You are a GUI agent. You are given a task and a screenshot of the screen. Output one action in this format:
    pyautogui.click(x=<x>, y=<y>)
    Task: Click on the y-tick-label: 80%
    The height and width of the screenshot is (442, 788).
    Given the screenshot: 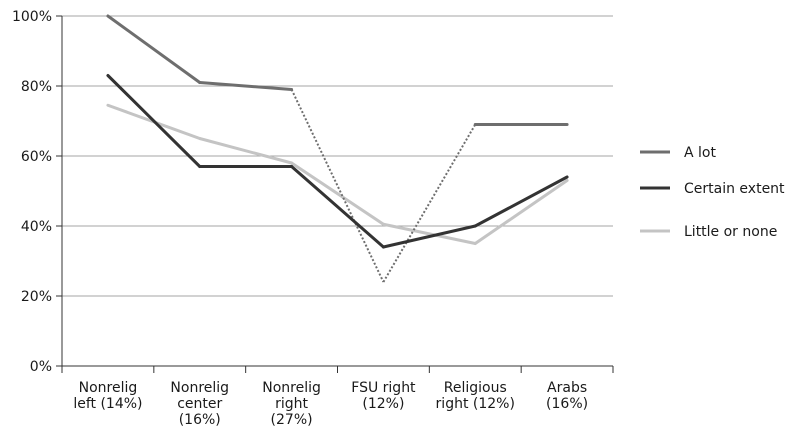 What is the action you would take?
    pyautogui.click(x=36, y=87)
    